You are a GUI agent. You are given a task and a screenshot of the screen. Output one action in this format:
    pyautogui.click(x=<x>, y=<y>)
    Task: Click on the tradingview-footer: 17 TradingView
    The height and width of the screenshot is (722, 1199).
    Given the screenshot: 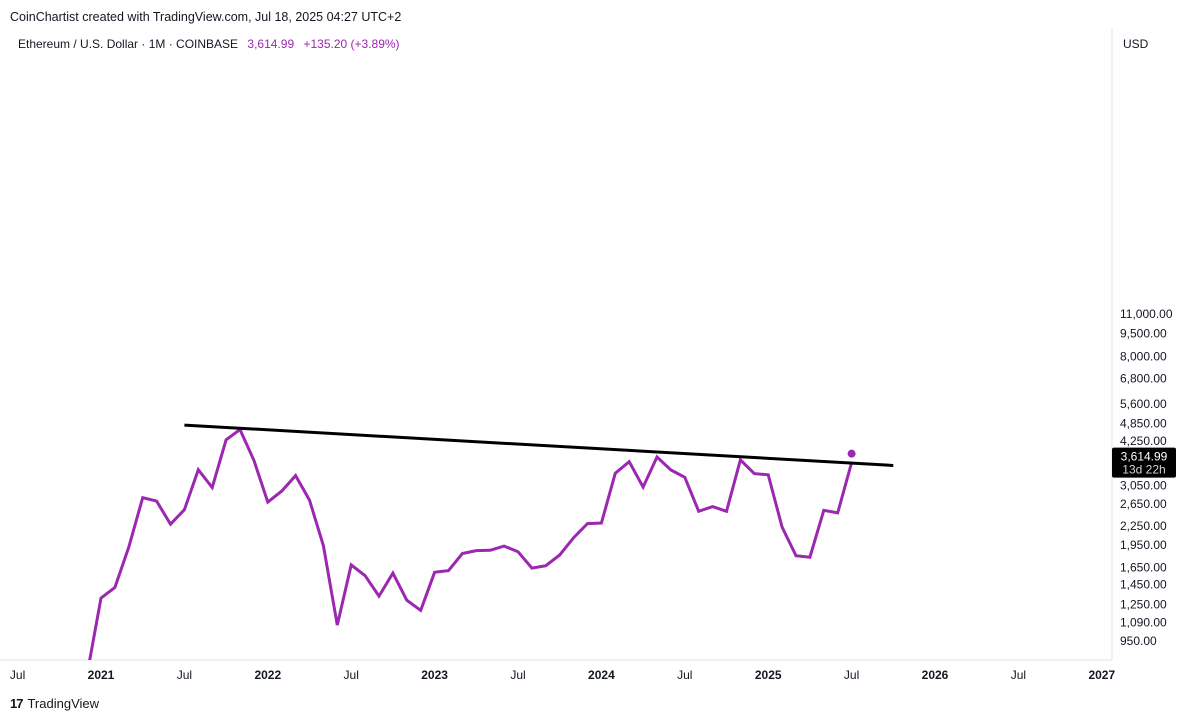 What is the action you would take?
    pyautogui.click(x=54, y=703)
    